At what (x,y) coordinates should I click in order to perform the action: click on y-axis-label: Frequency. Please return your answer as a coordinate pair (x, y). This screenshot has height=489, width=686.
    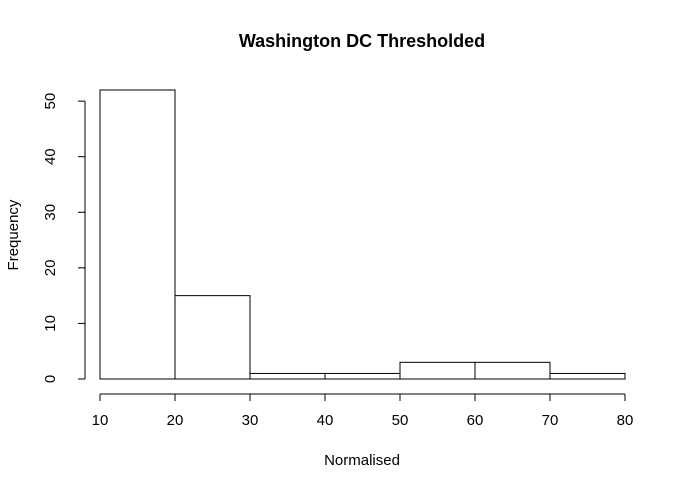
    Looking at the image, I should click on (13, 234).